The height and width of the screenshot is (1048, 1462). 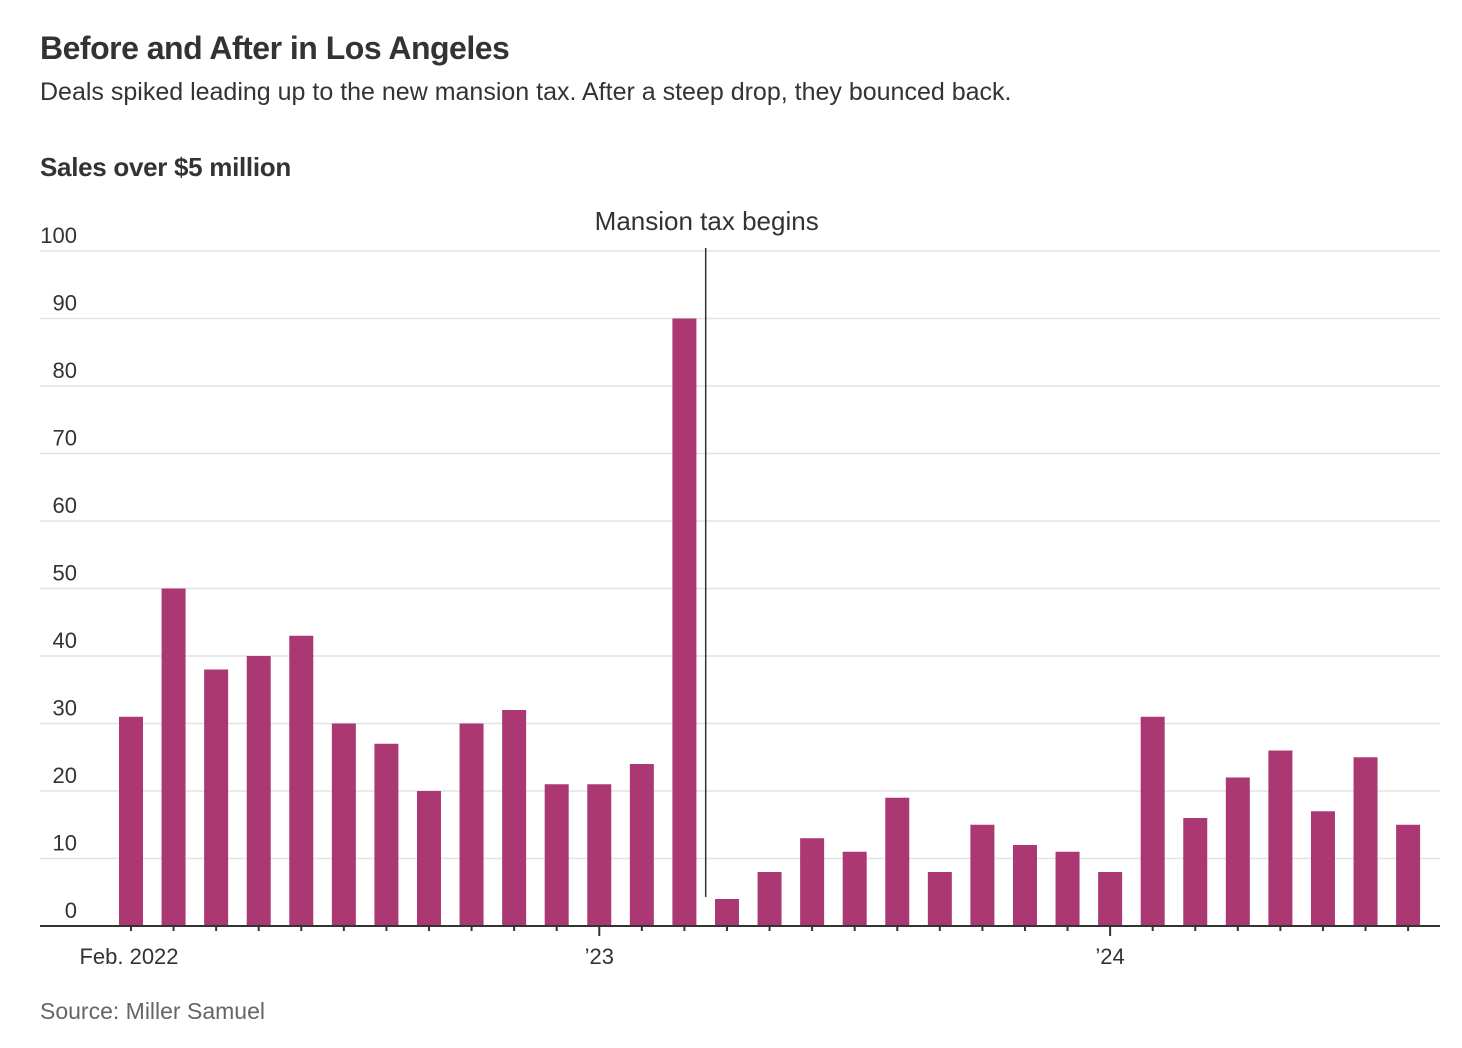 What do you see at coordinates (1067, 888) in the screenshot?
I see `bar: Dec 2023: 11` at bounding box center [1067, 888].